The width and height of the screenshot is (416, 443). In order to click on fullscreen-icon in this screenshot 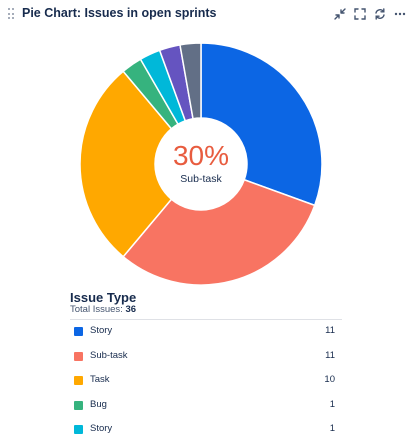, I will do `click(360, 14)`.